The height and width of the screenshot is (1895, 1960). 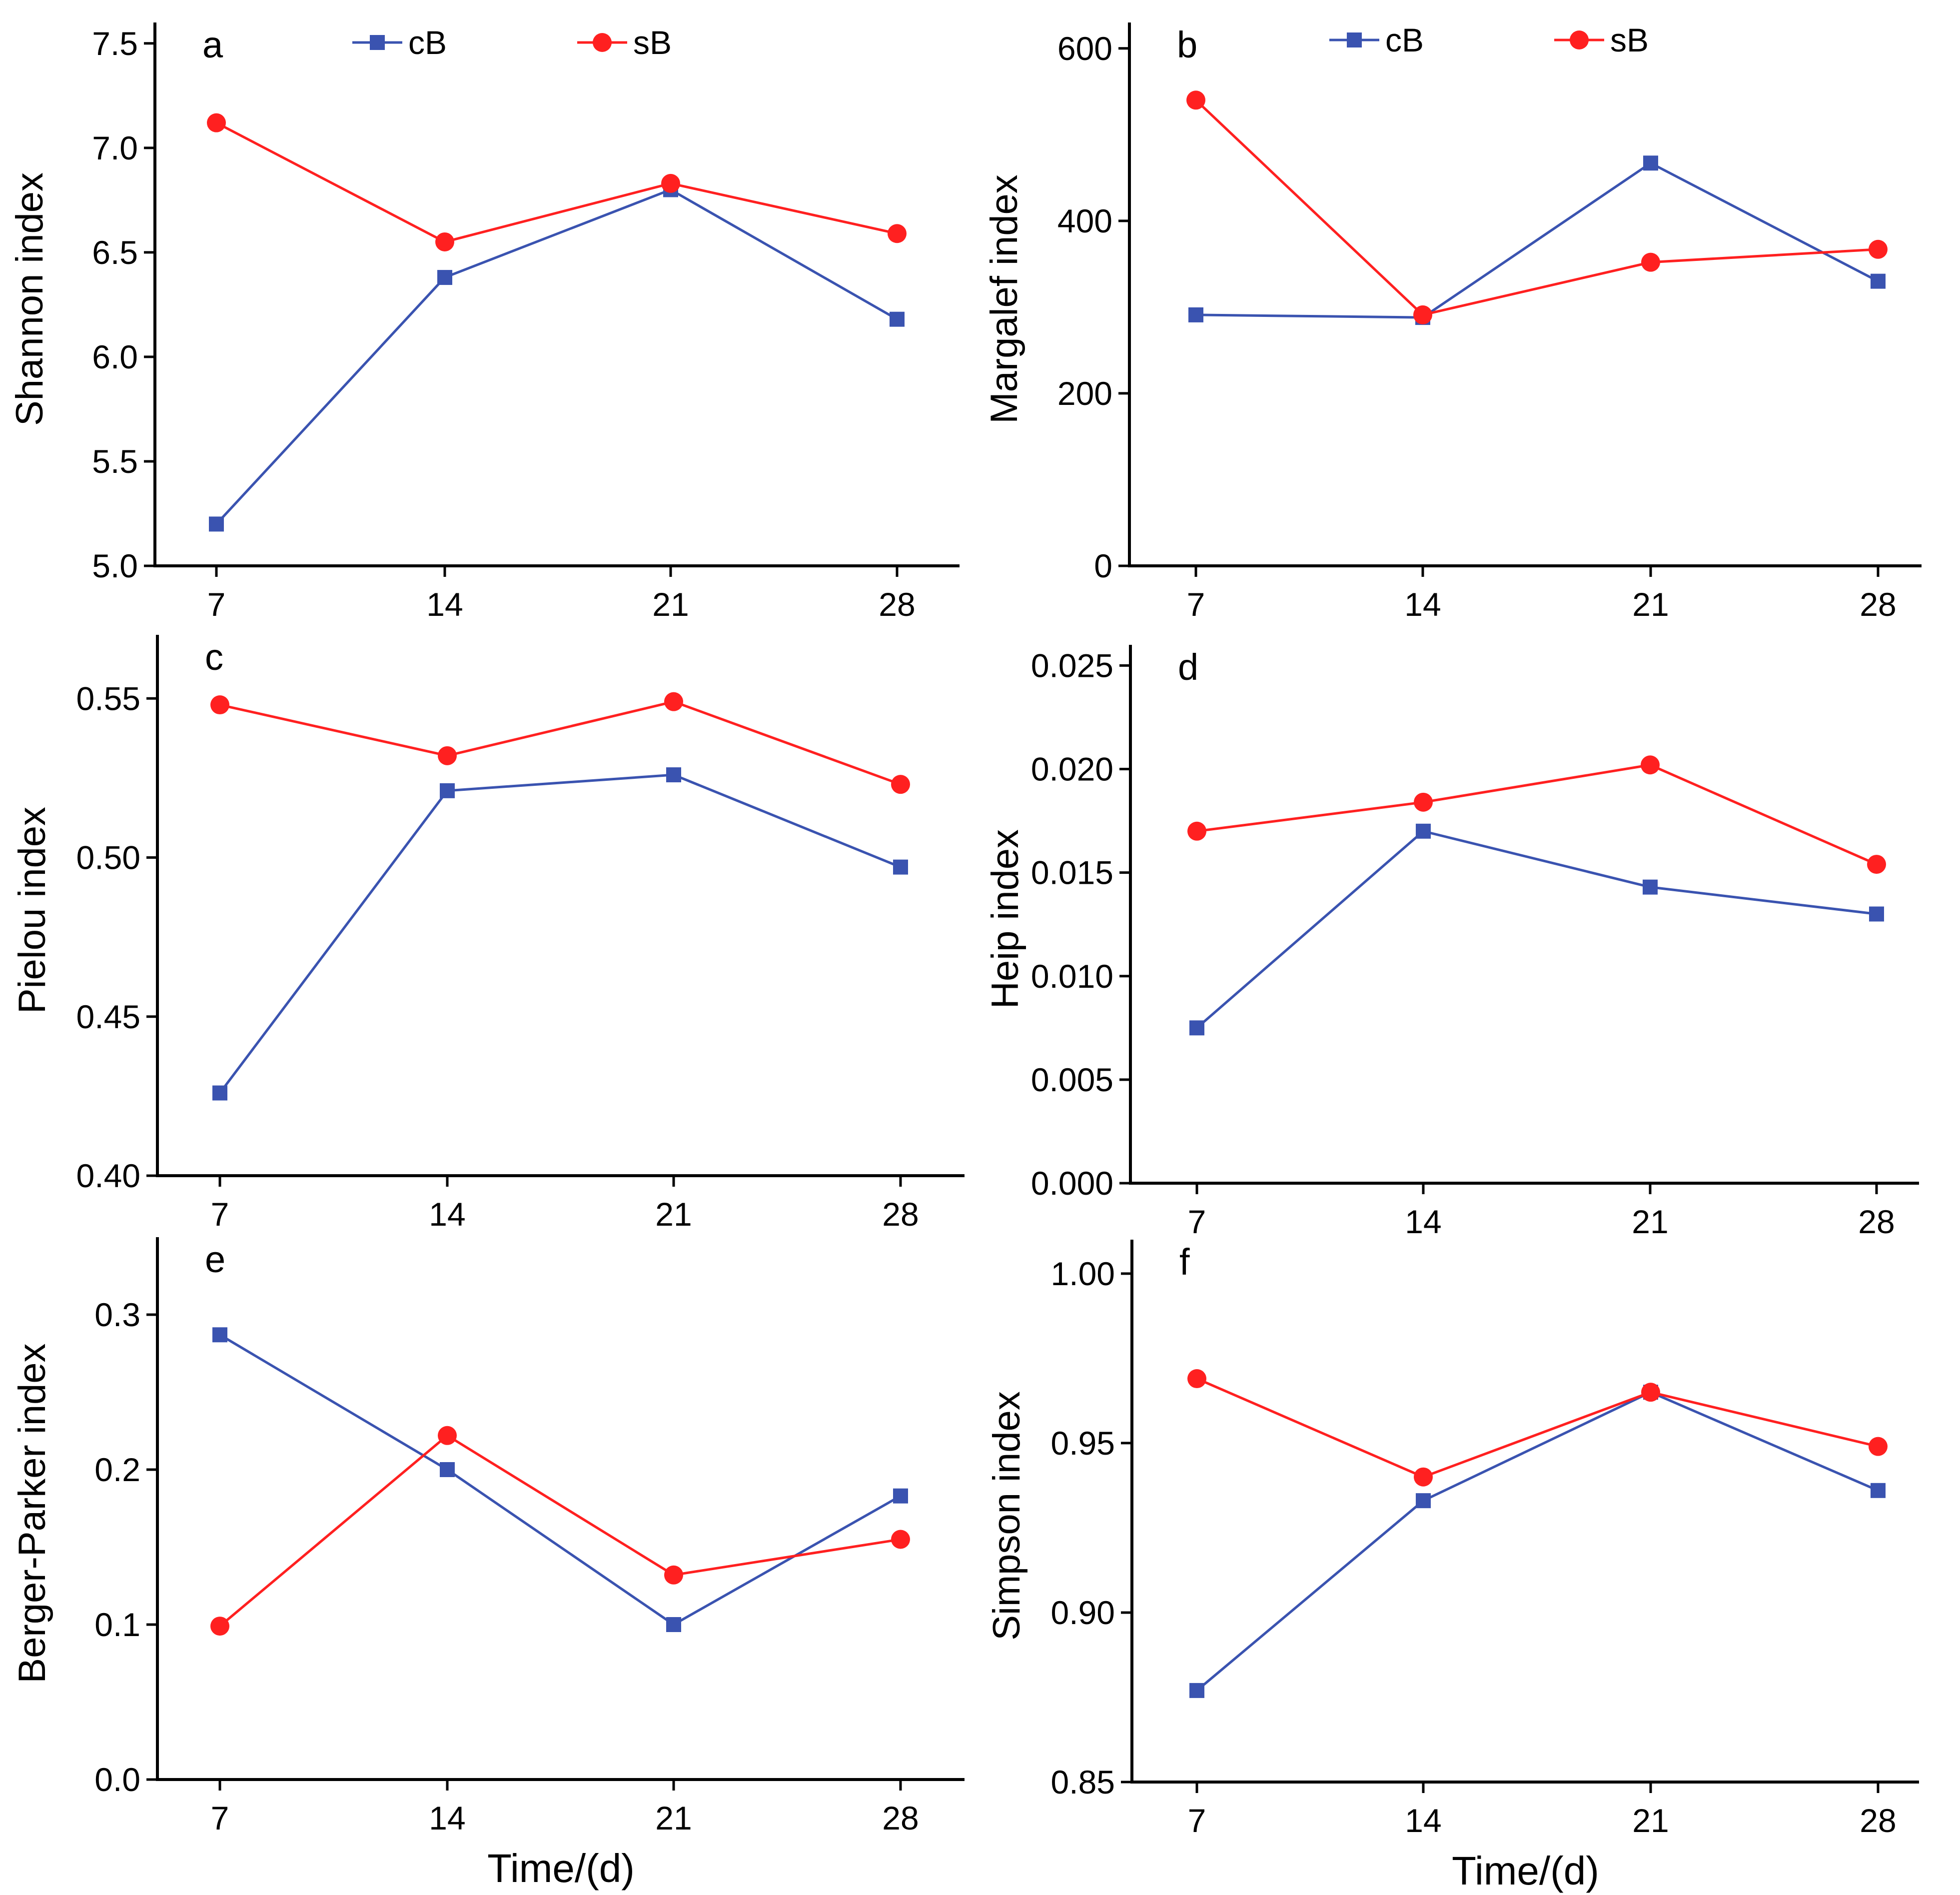 What do you see at coordinates (1072, 769) in the screenshot?
I see `y-tick-label: 0.020` at bounding box center [1072, 769].